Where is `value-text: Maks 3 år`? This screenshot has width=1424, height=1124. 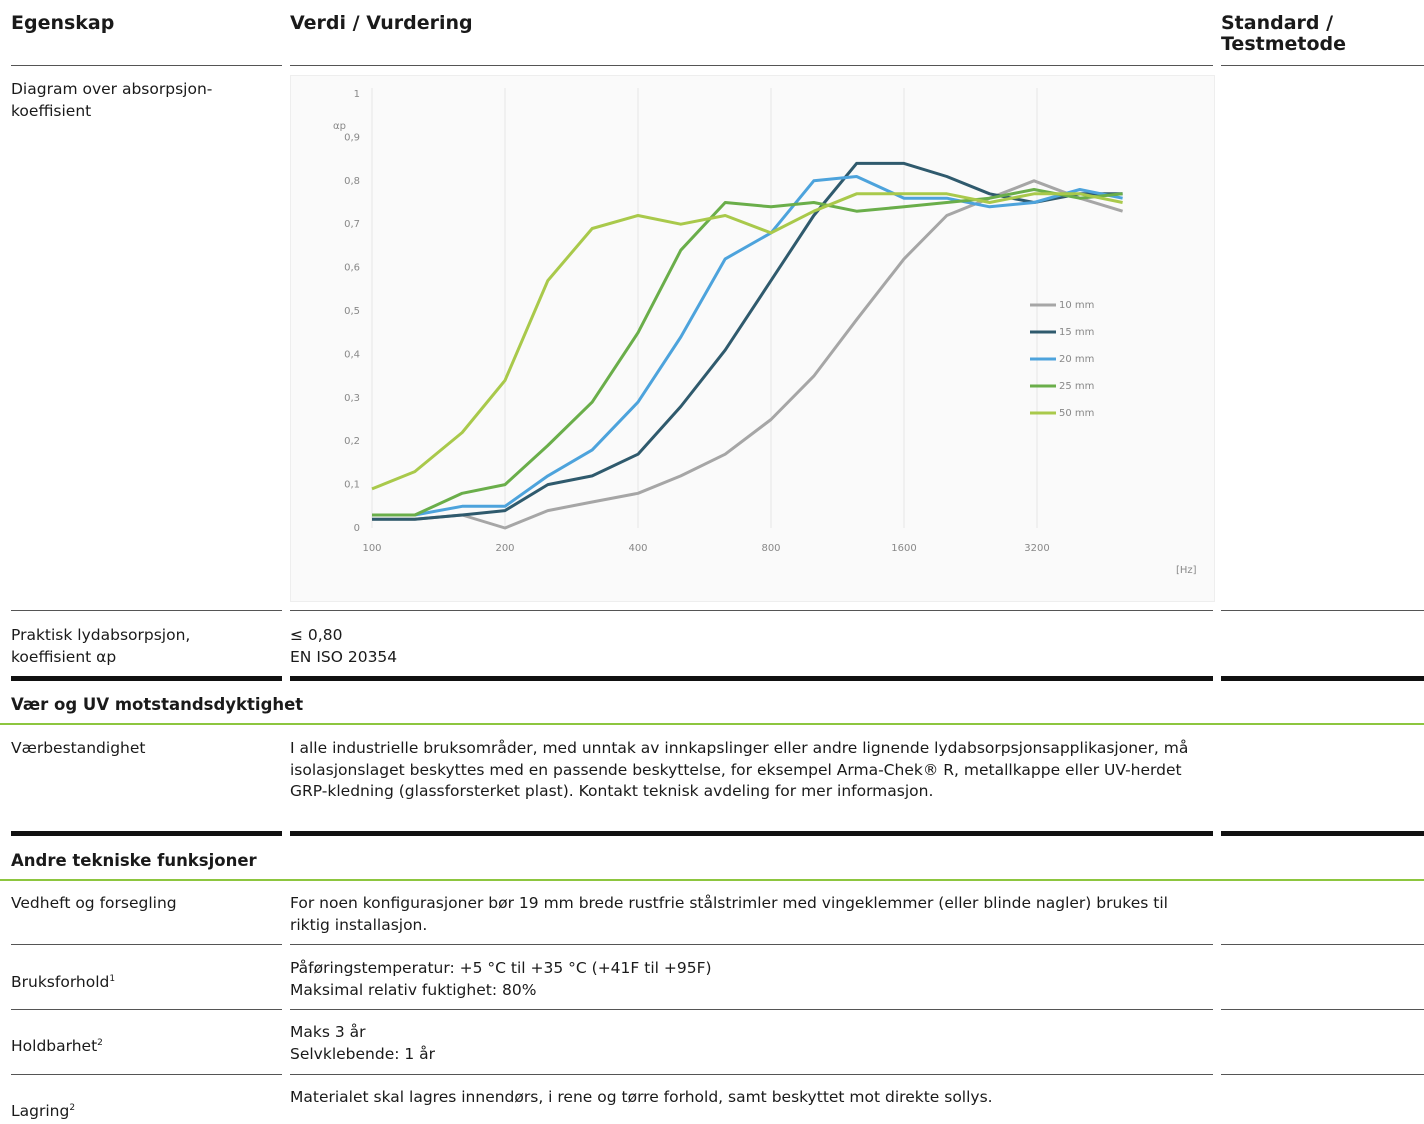 value-text: Maks 3 år is located at coordinates (328, 1032).